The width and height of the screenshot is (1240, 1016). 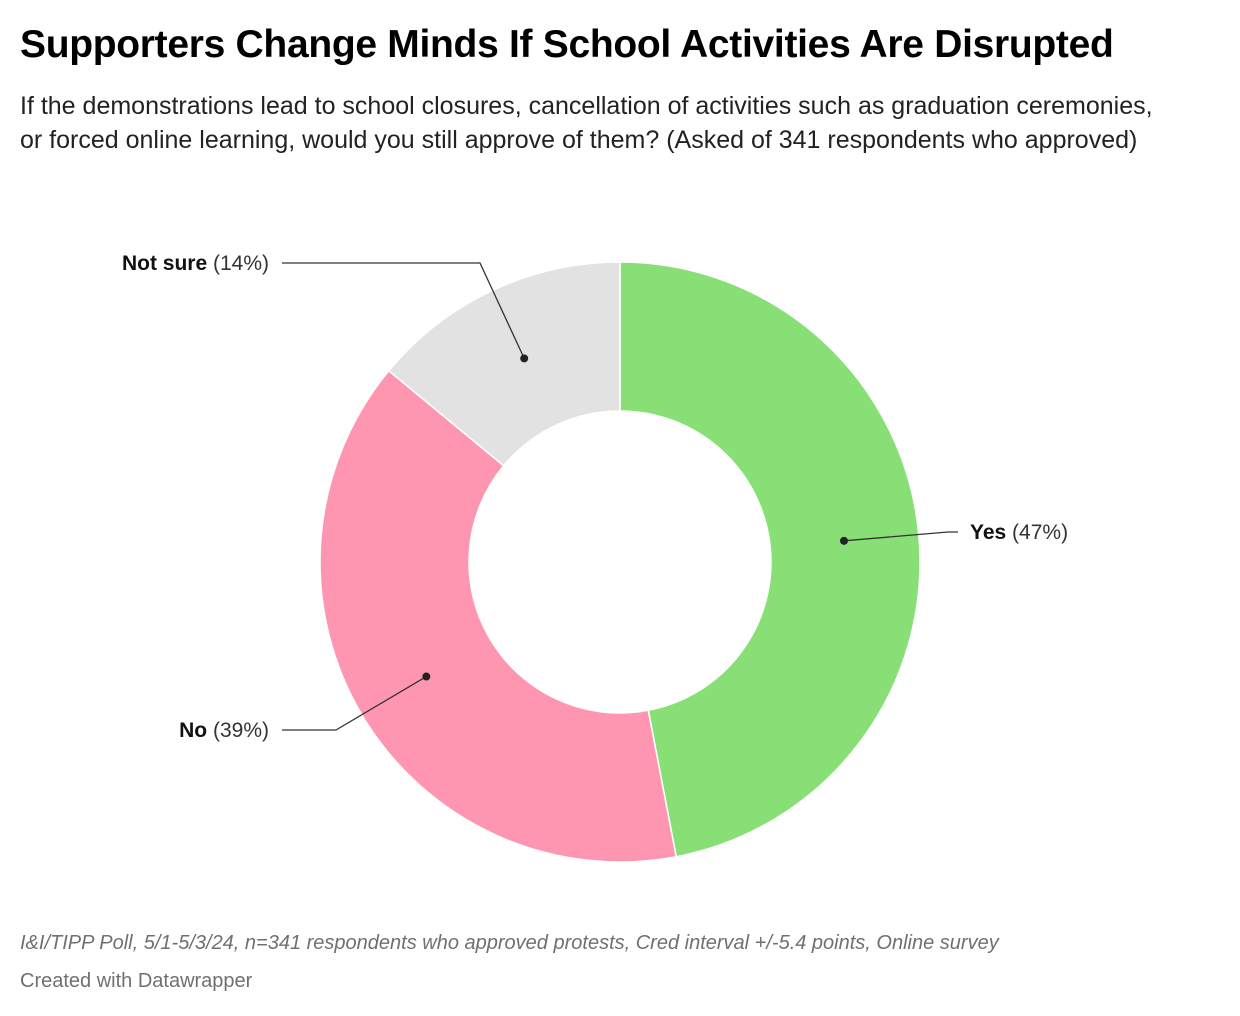 I want to click on slice-not-sure, so click(x=504, y=364).